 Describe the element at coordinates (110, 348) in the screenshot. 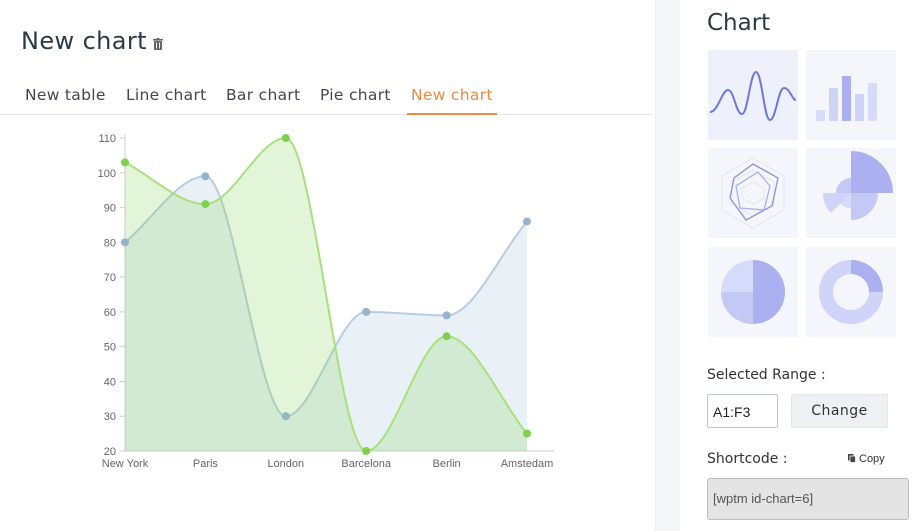

I see `y-tick-label: 50` at that location.